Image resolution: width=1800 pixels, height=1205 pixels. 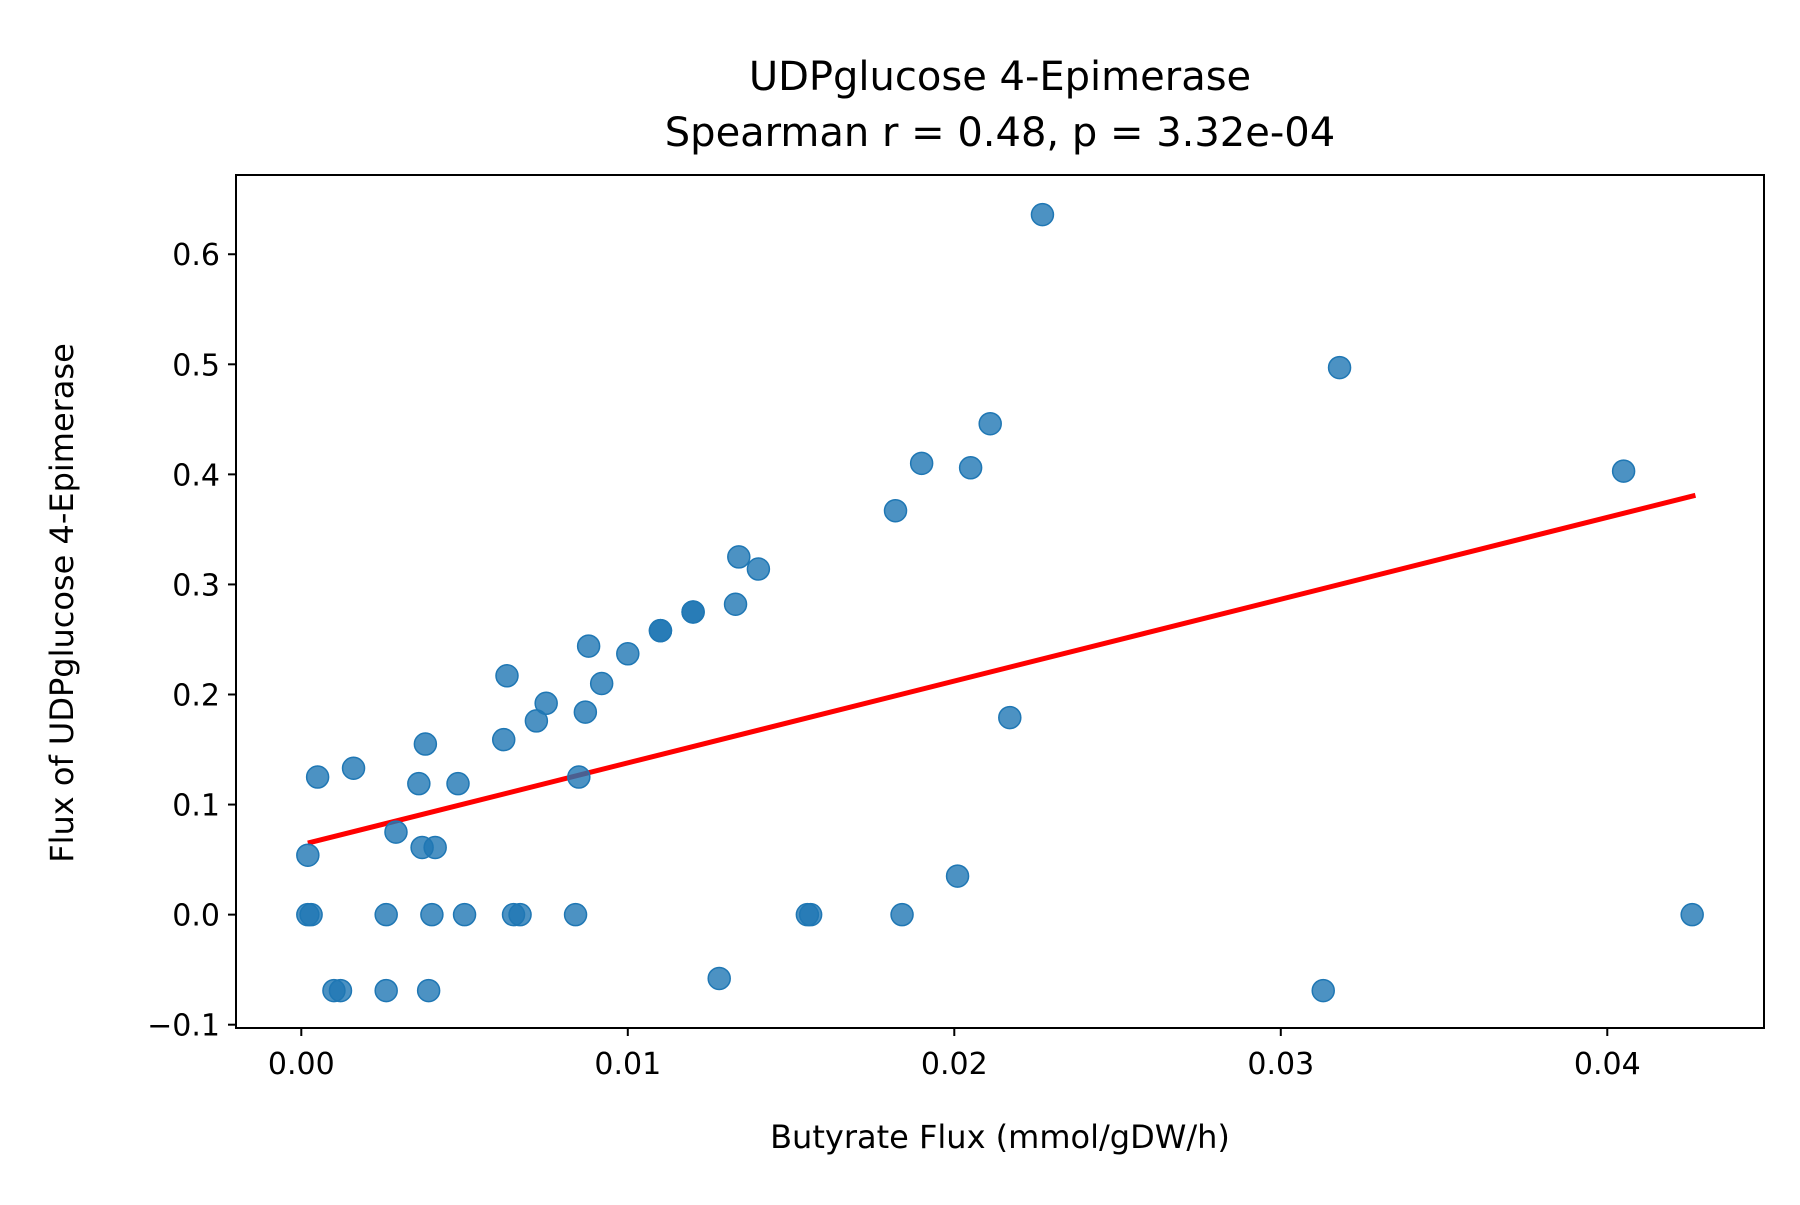 What do you see at coordinates (1607, 1064) in the screenshot?
I see `x-tick-label: 0.04` at bounding box center [1607, 1064].